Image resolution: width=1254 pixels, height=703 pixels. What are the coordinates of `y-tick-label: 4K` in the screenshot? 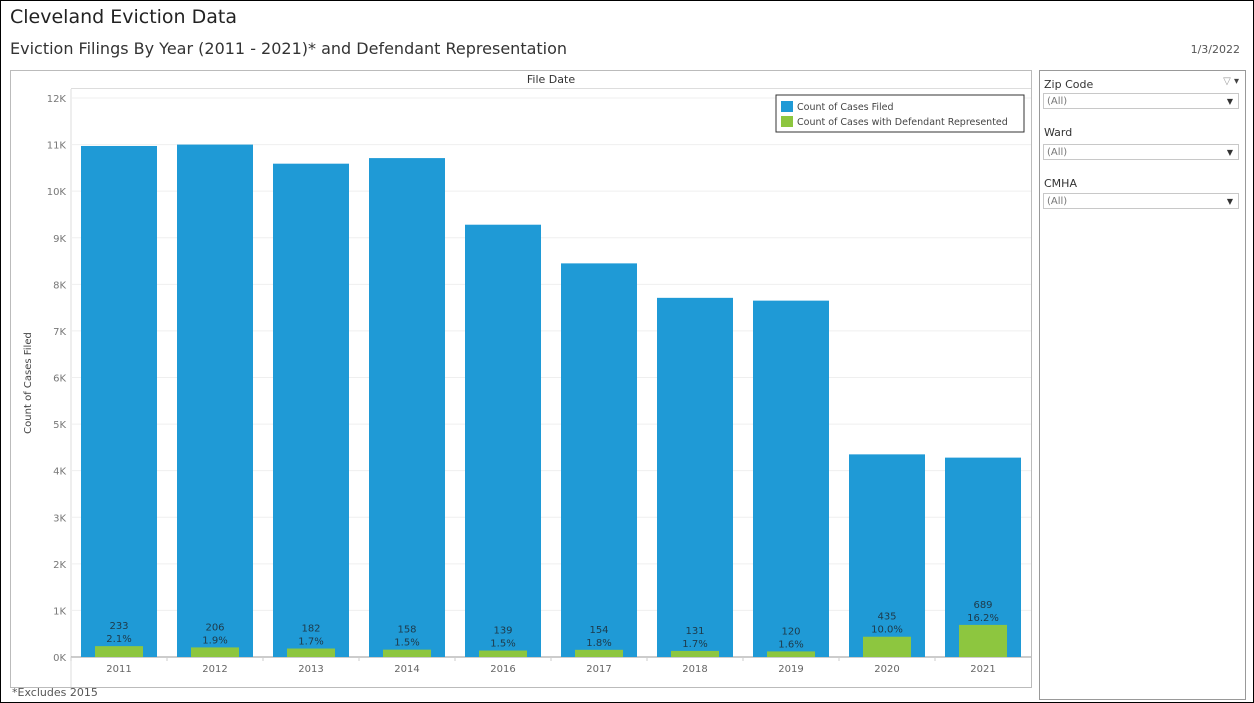 It's located at (59, 472).